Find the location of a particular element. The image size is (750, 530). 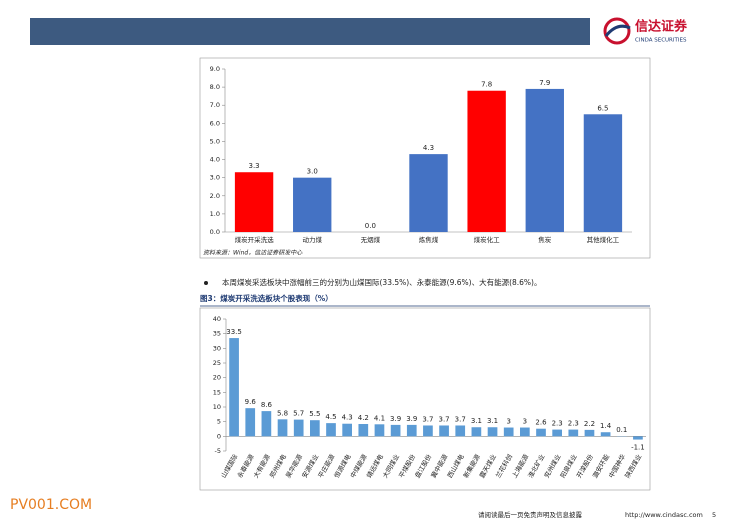

data-label: 4.1 is located at coordinates (379, 418).